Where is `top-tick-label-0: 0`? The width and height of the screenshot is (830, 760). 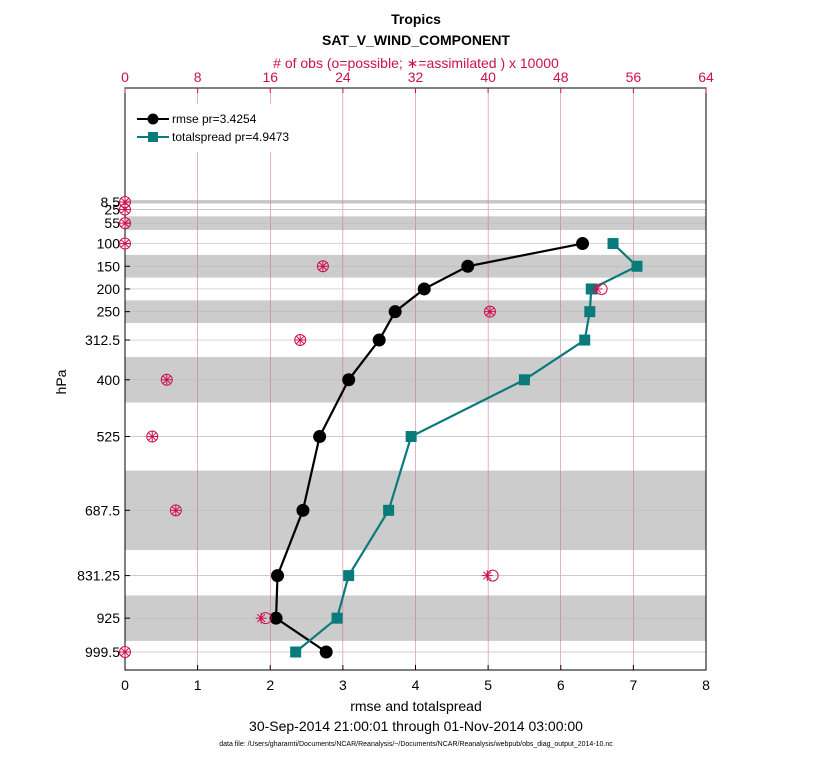
top-tick-label-0: 0 is located at coordinates (125, 77).